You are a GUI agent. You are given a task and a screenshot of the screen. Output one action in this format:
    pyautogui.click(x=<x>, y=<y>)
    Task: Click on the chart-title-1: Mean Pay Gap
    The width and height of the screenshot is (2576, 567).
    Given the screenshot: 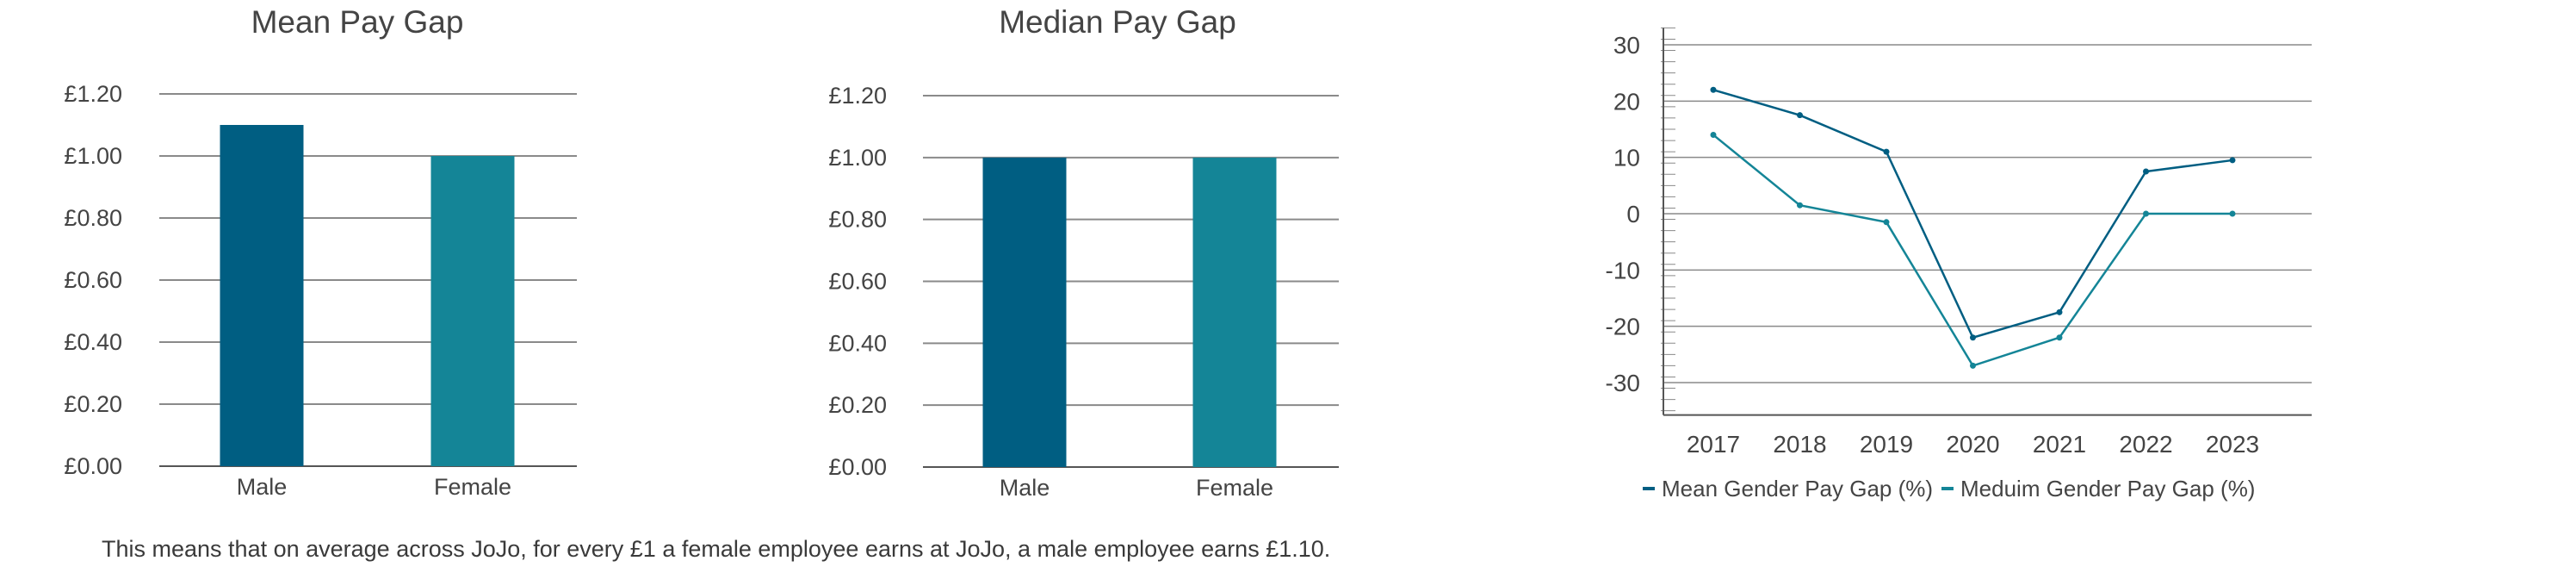 What is the action you would take?
    pyautogui.click(x=358, y=22)
    